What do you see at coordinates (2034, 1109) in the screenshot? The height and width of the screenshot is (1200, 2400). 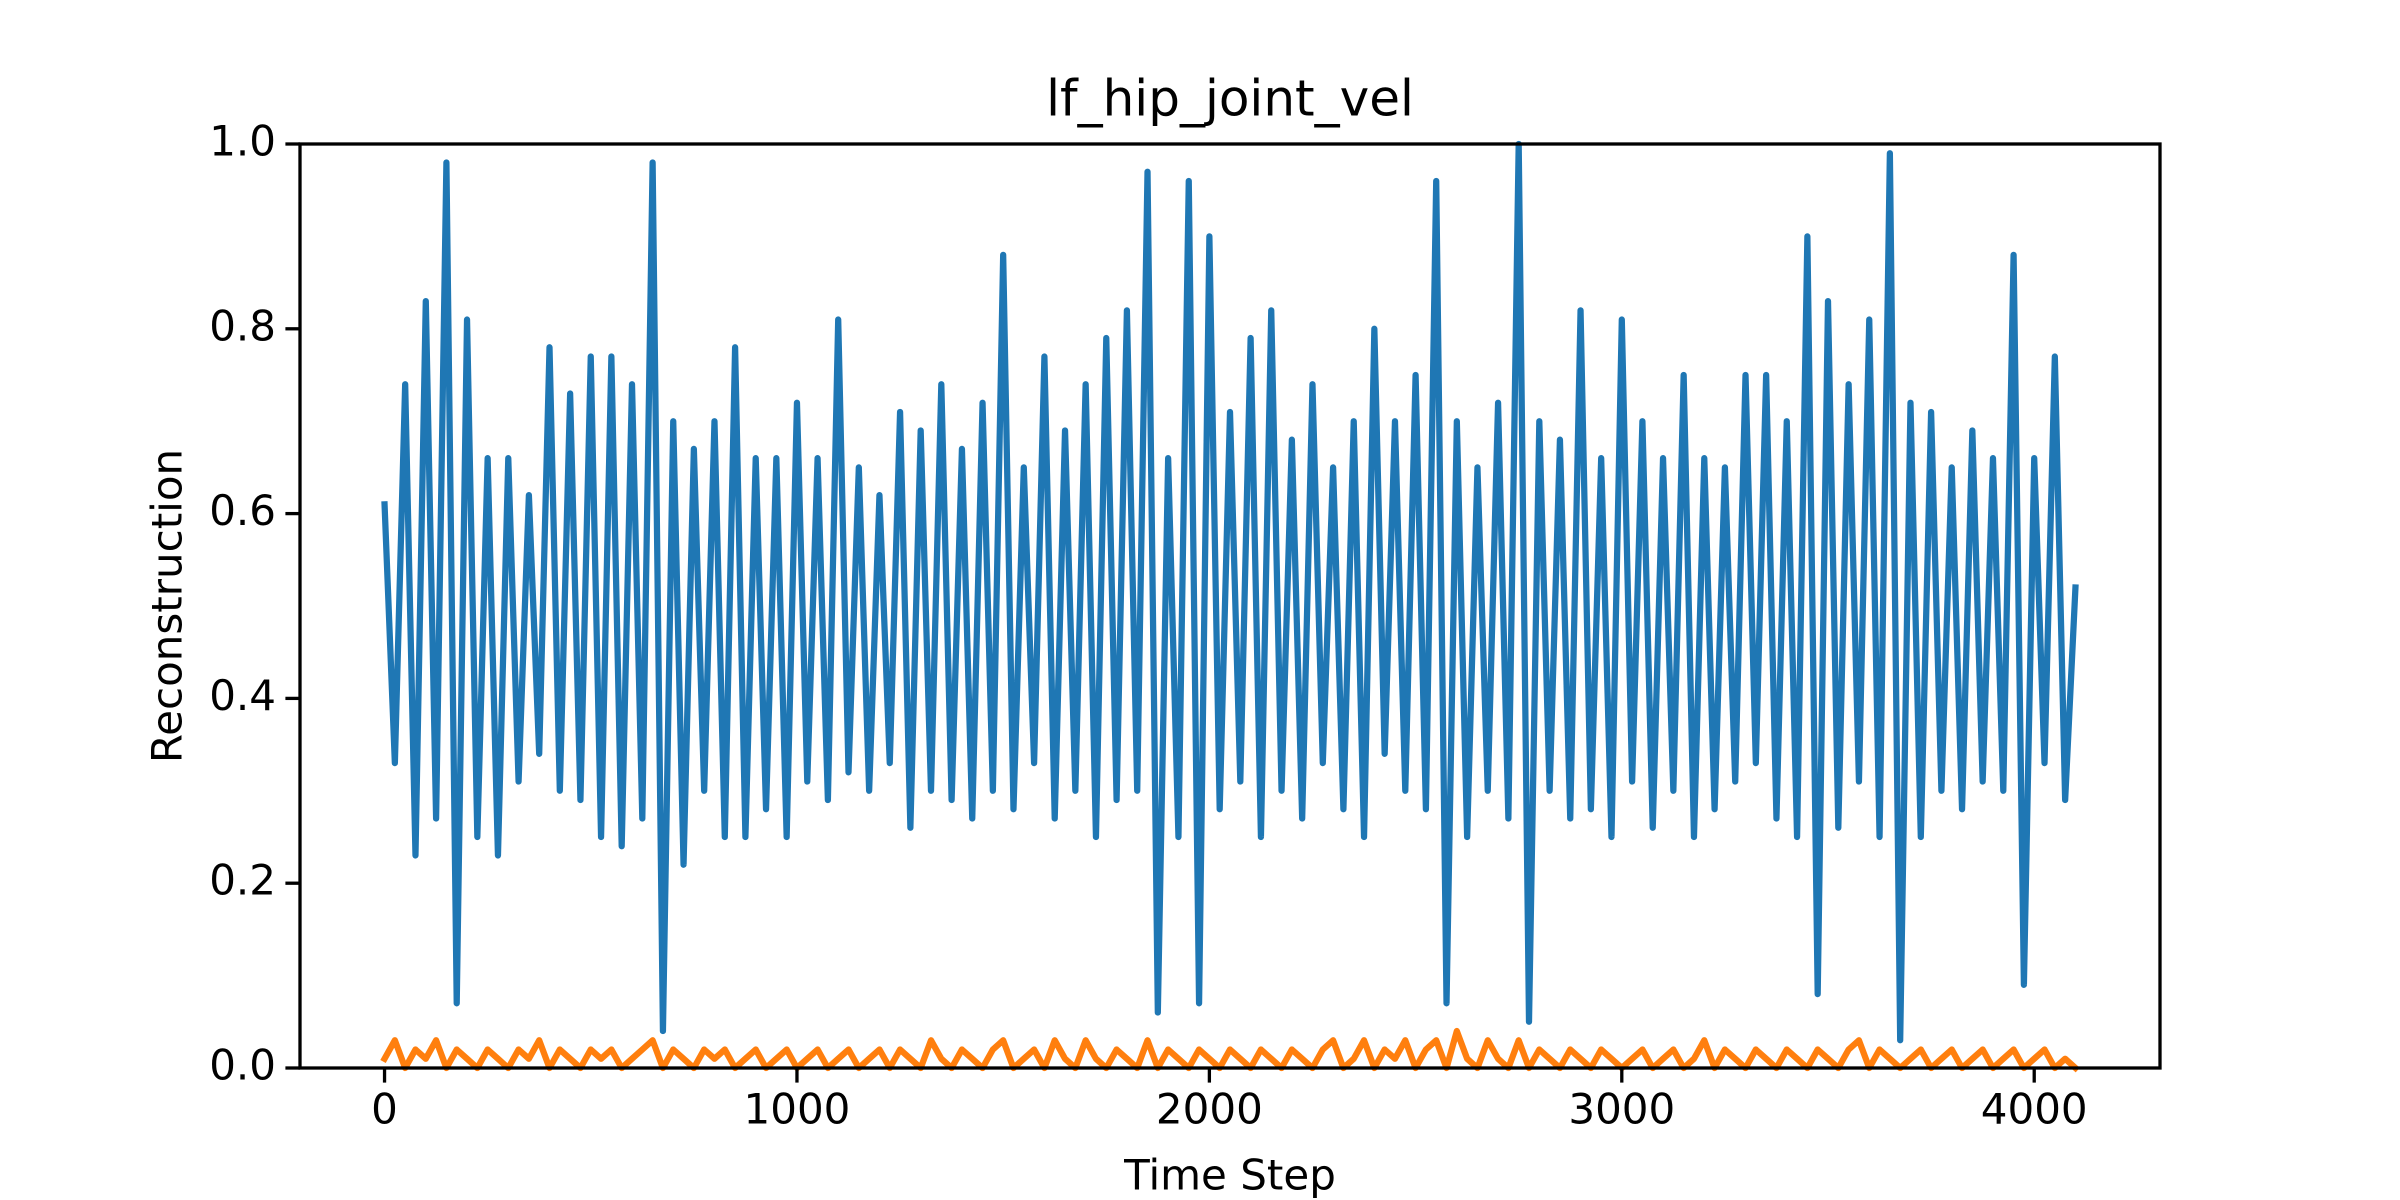 I see `x-tick-label: 4000` at bounding box center [2034, 1109].